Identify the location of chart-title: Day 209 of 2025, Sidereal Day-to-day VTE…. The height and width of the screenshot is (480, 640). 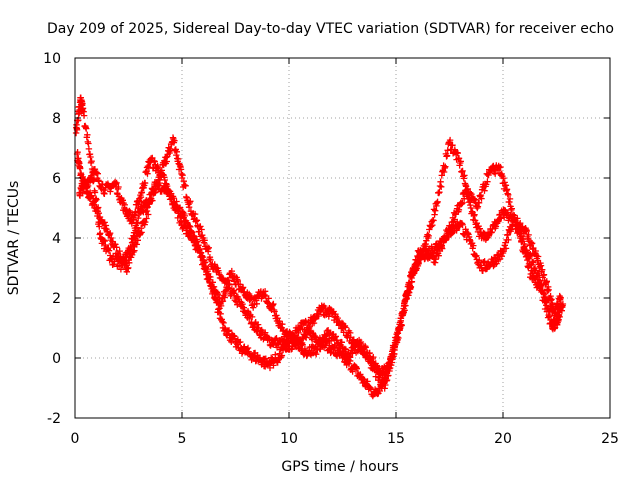
(330, 29).